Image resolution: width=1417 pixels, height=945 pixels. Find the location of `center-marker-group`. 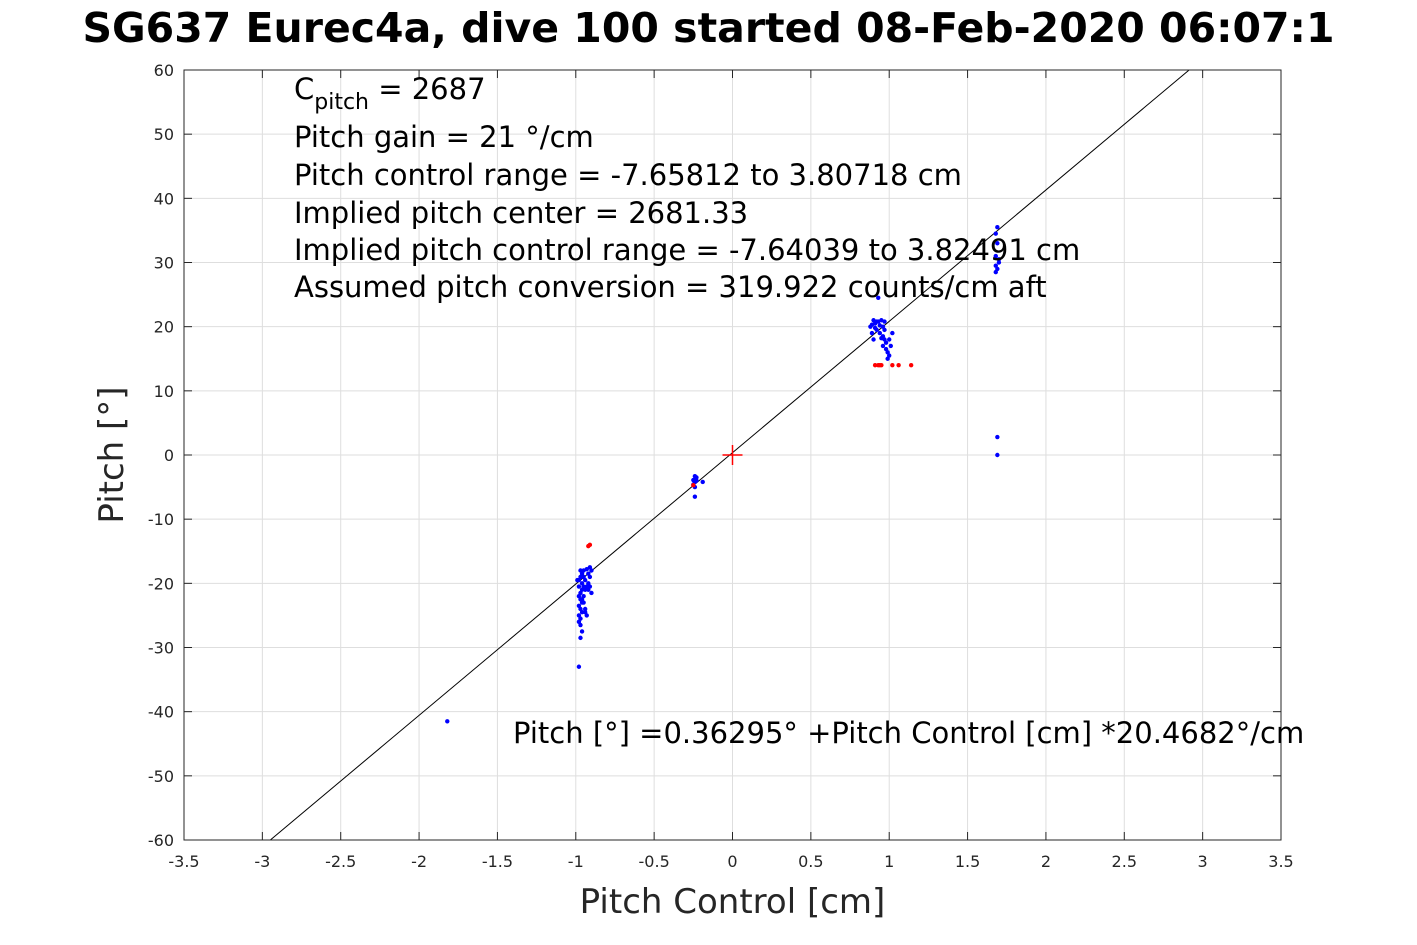

center-marker-group is located at coordinates (732, 455).